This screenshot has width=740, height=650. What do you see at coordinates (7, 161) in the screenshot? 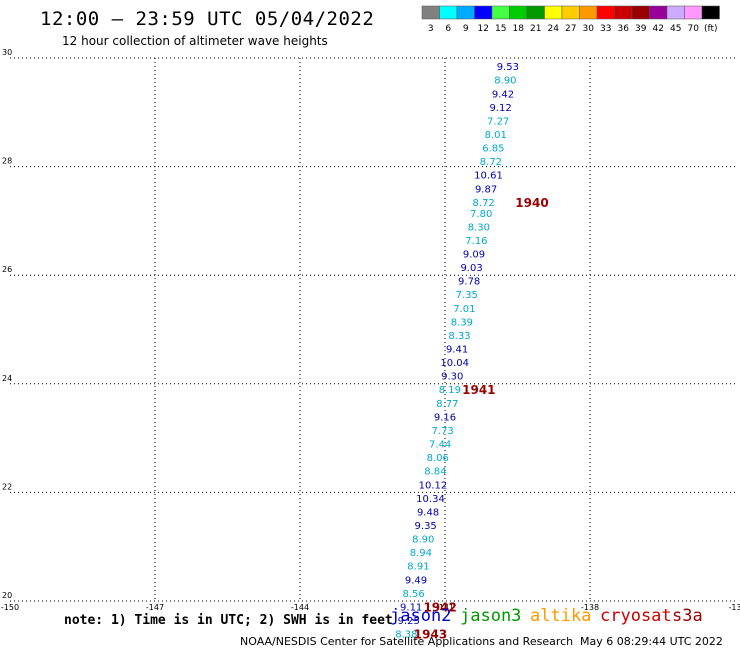
I see `y-tick-label: 28` at bounding box center [7, 161].